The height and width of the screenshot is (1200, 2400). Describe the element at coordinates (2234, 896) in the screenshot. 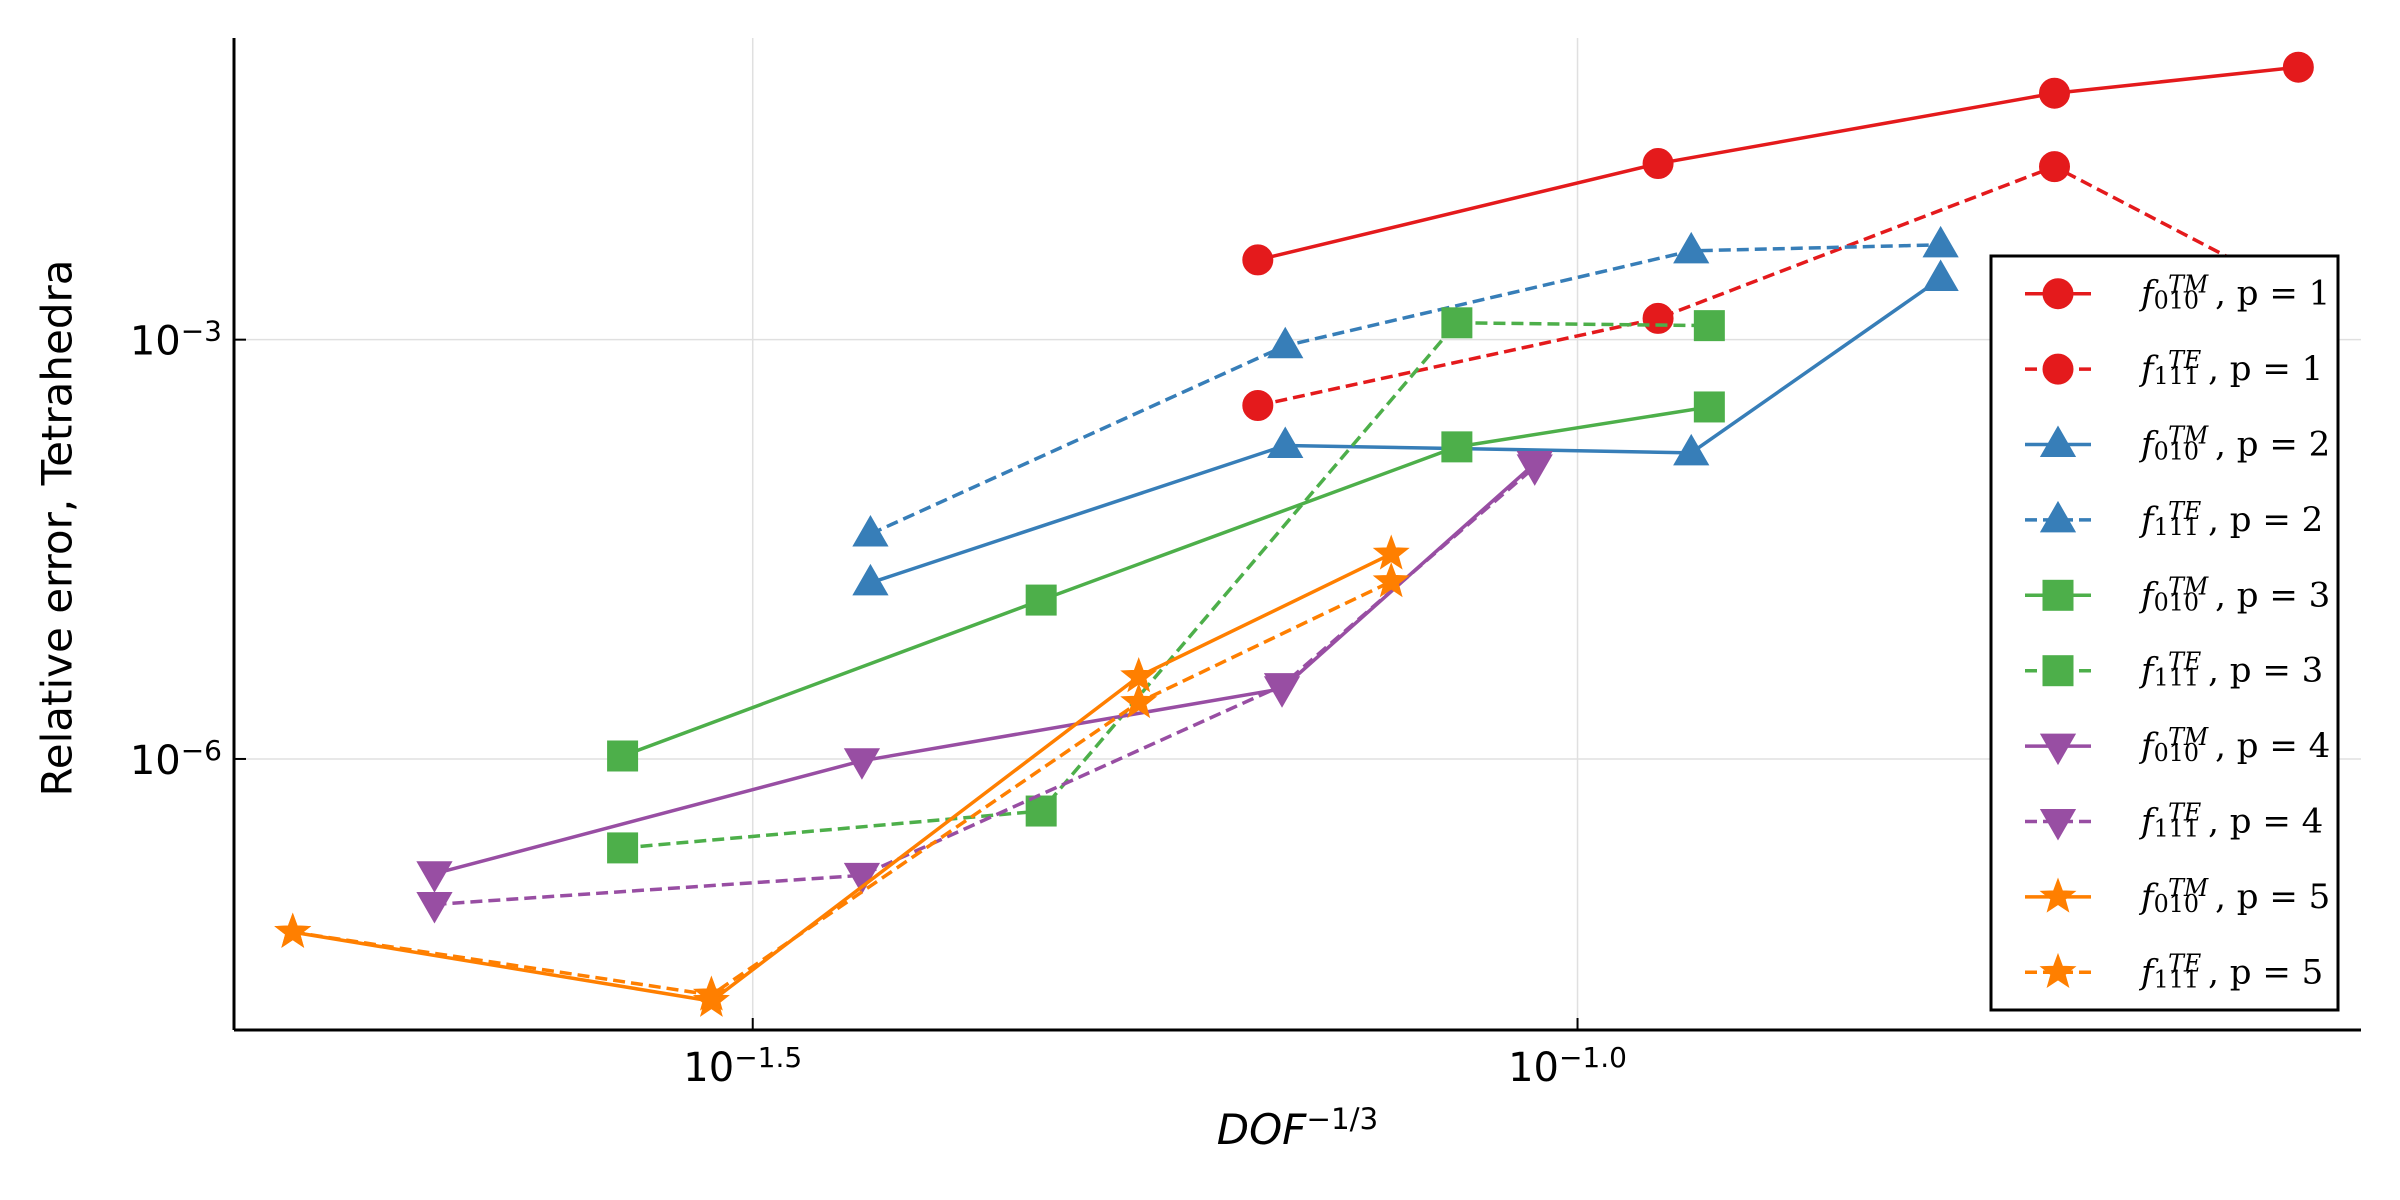

I see `legend-label: f010TM, p = 5` at that location.